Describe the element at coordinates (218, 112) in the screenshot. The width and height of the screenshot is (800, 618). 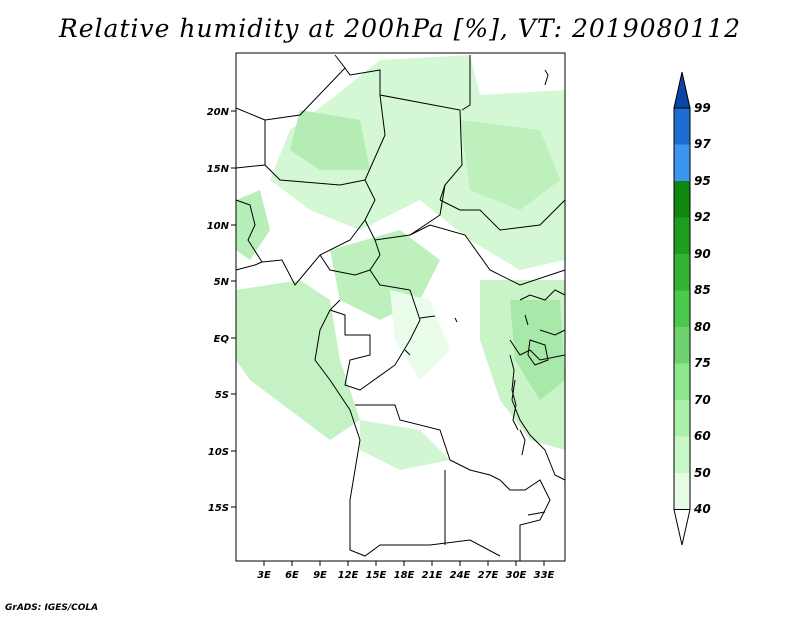
I see `lat-label: 20N` at that location.